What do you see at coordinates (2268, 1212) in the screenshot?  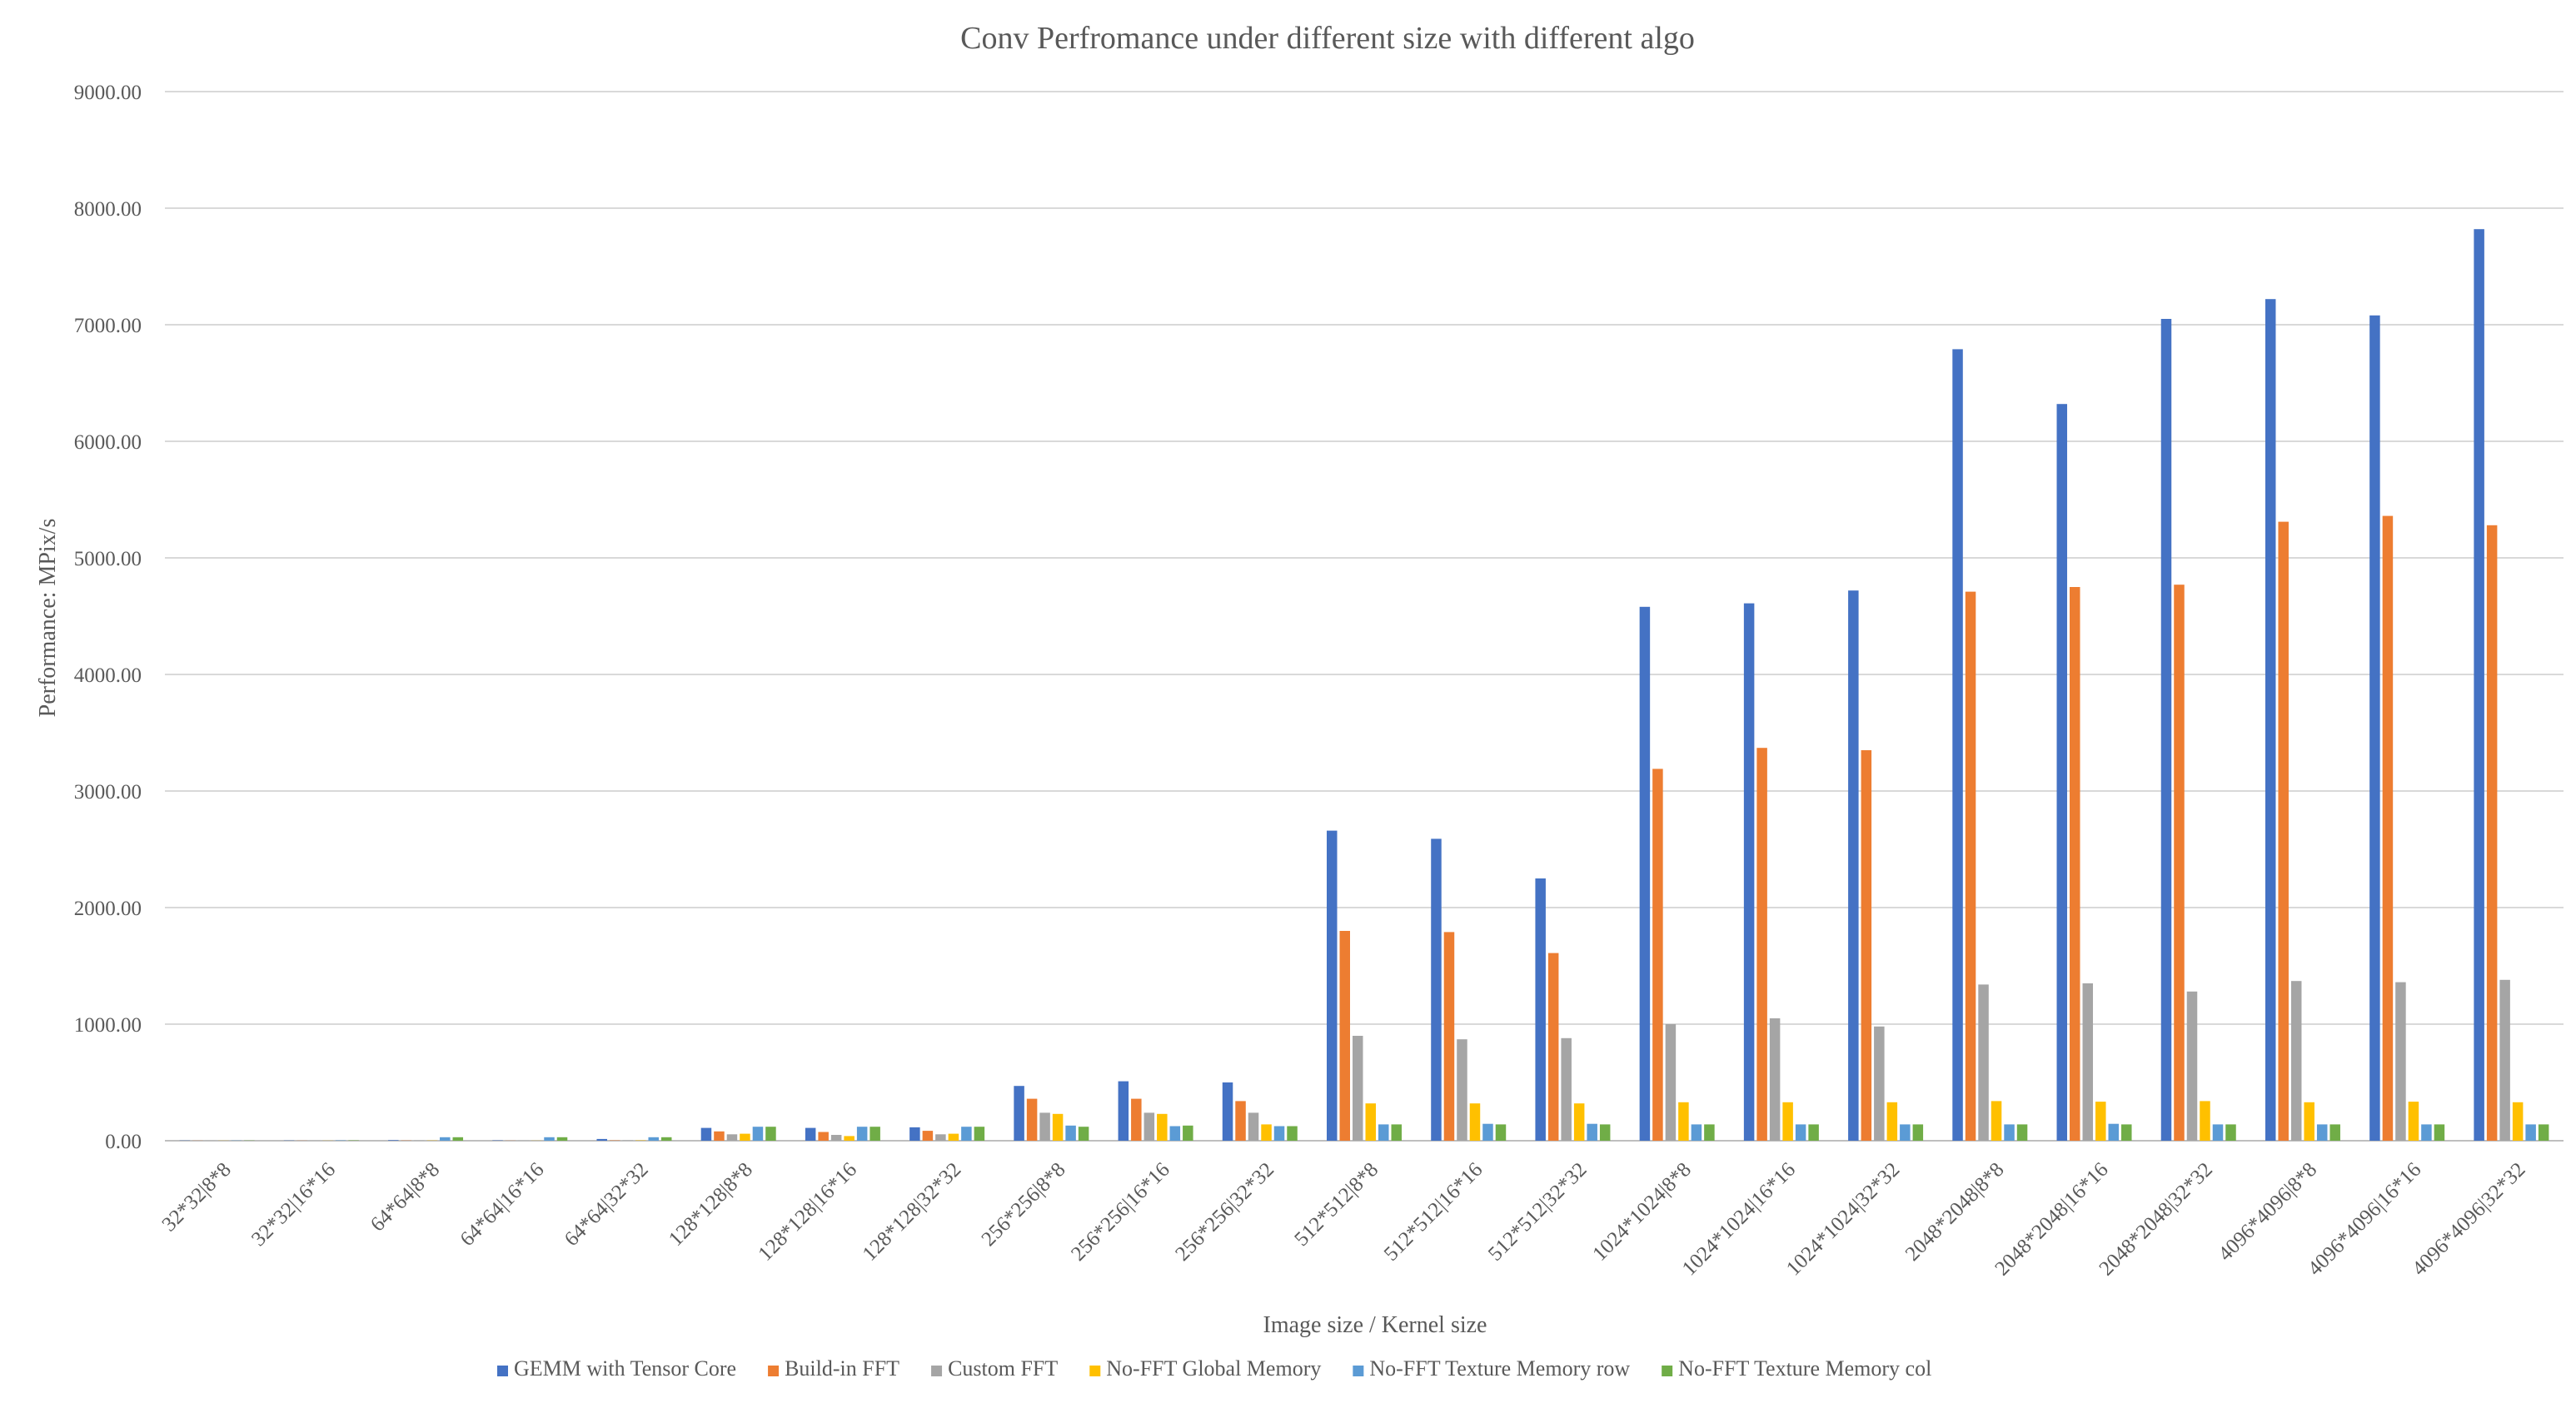 I see `x-tick-label: 4096*4096|8*8` at bounding box center [2268, 1212].